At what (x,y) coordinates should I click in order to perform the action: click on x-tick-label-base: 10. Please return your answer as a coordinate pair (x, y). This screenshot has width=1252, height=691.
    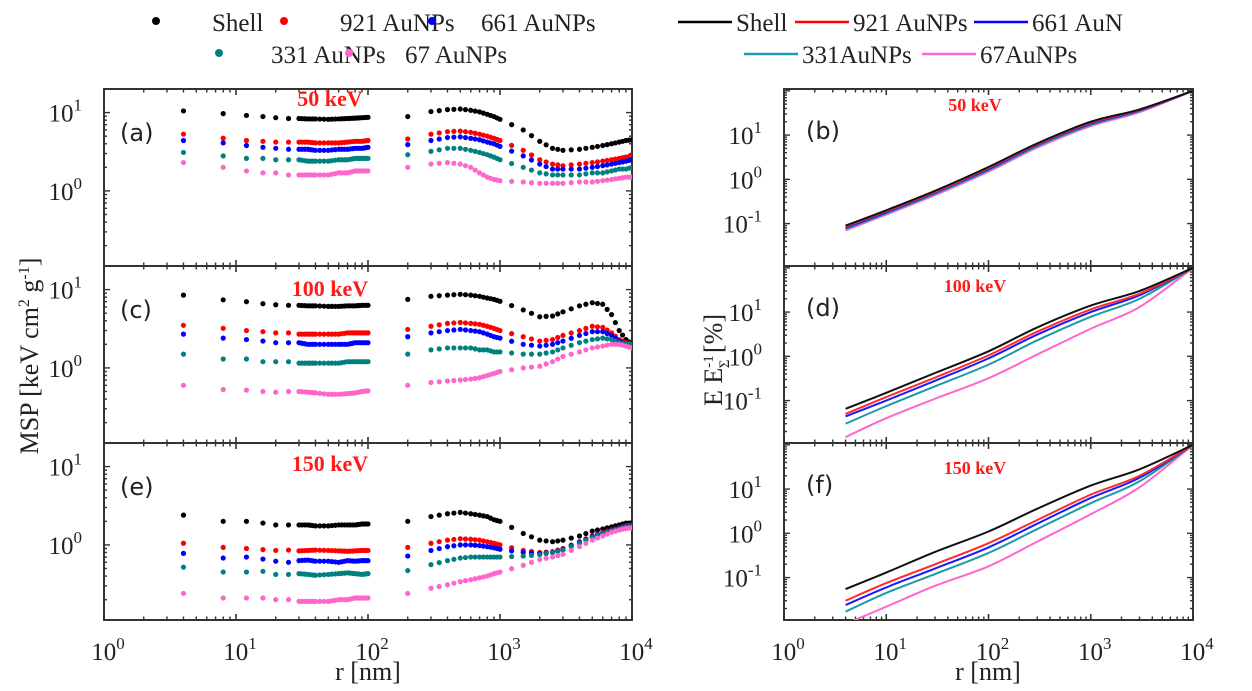
    Looking at the image, I should click on (1192, 652).